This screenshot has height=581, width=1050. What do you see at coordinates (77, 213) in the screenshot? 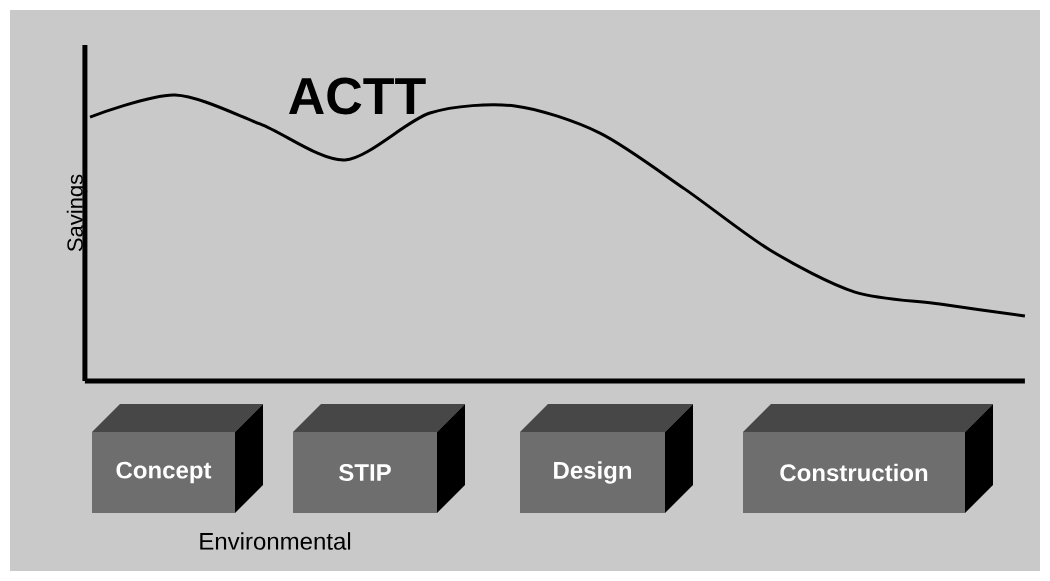
I see `y-axis-title: Savings` at bounding box center [77, 213].